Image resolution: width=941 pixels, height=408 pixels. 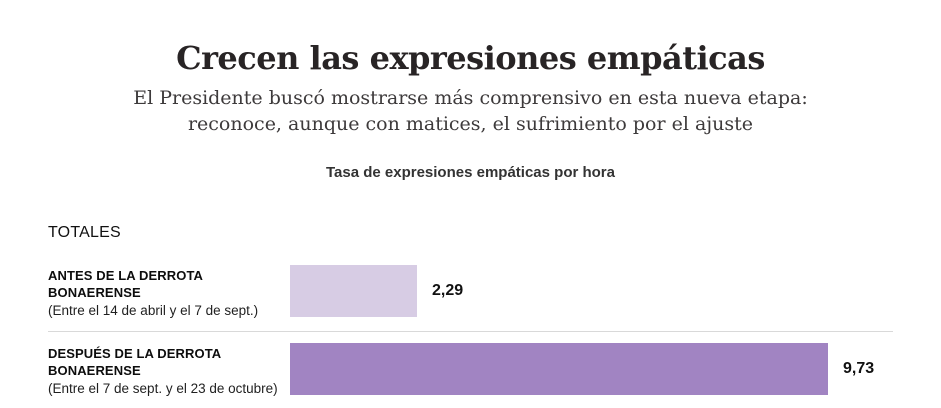 What do you see at coordinates (353, 291) in the screenshot?
I see `bar-before` at bounding box center [353, 291].